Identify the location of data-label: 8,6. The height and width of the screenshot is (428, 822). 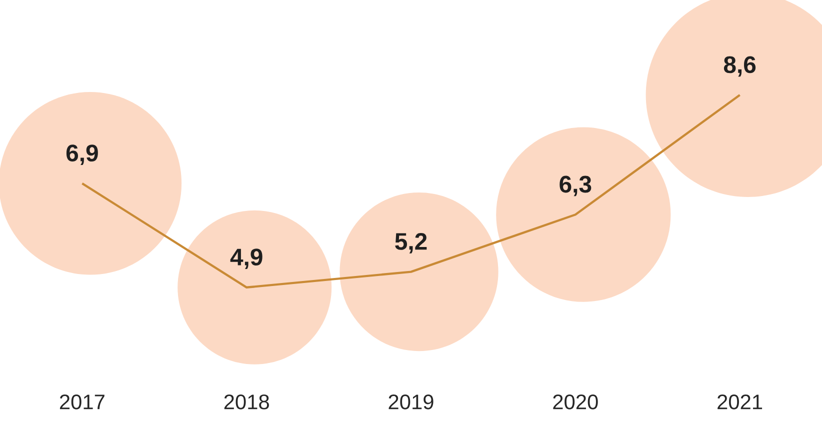
(740, 66).